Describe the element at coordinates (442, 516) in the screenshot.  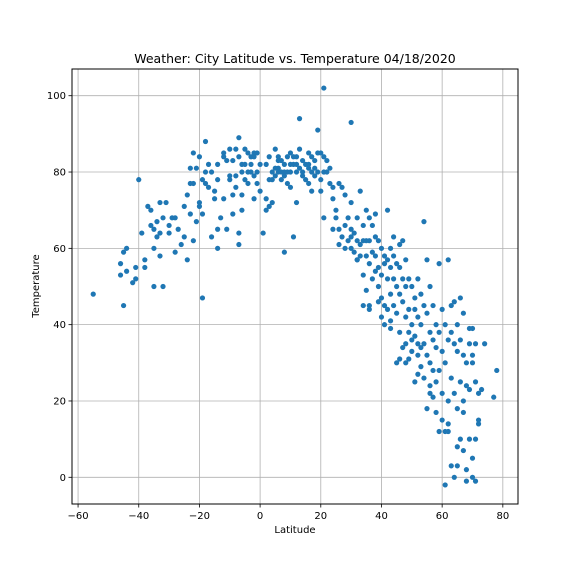
I see `x-tick-label: 60` at that location.